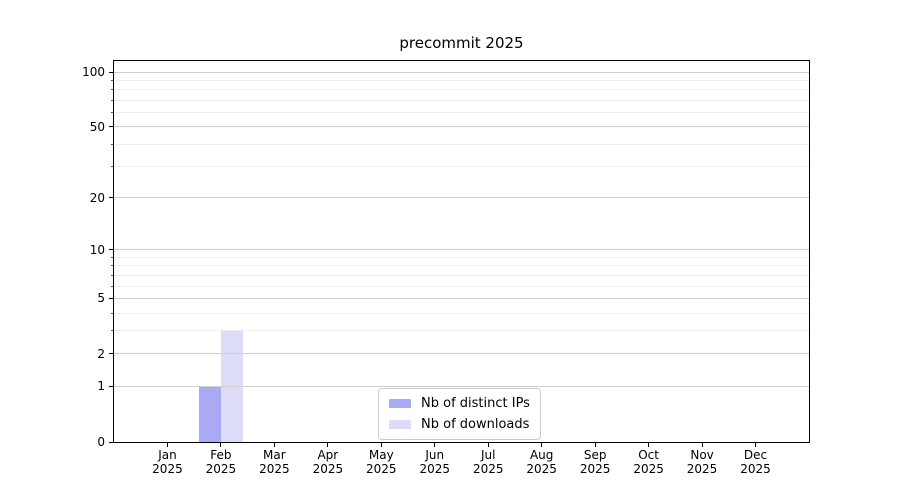  I want to click on x-tick-label: Nov 2025, so click(702, 462).